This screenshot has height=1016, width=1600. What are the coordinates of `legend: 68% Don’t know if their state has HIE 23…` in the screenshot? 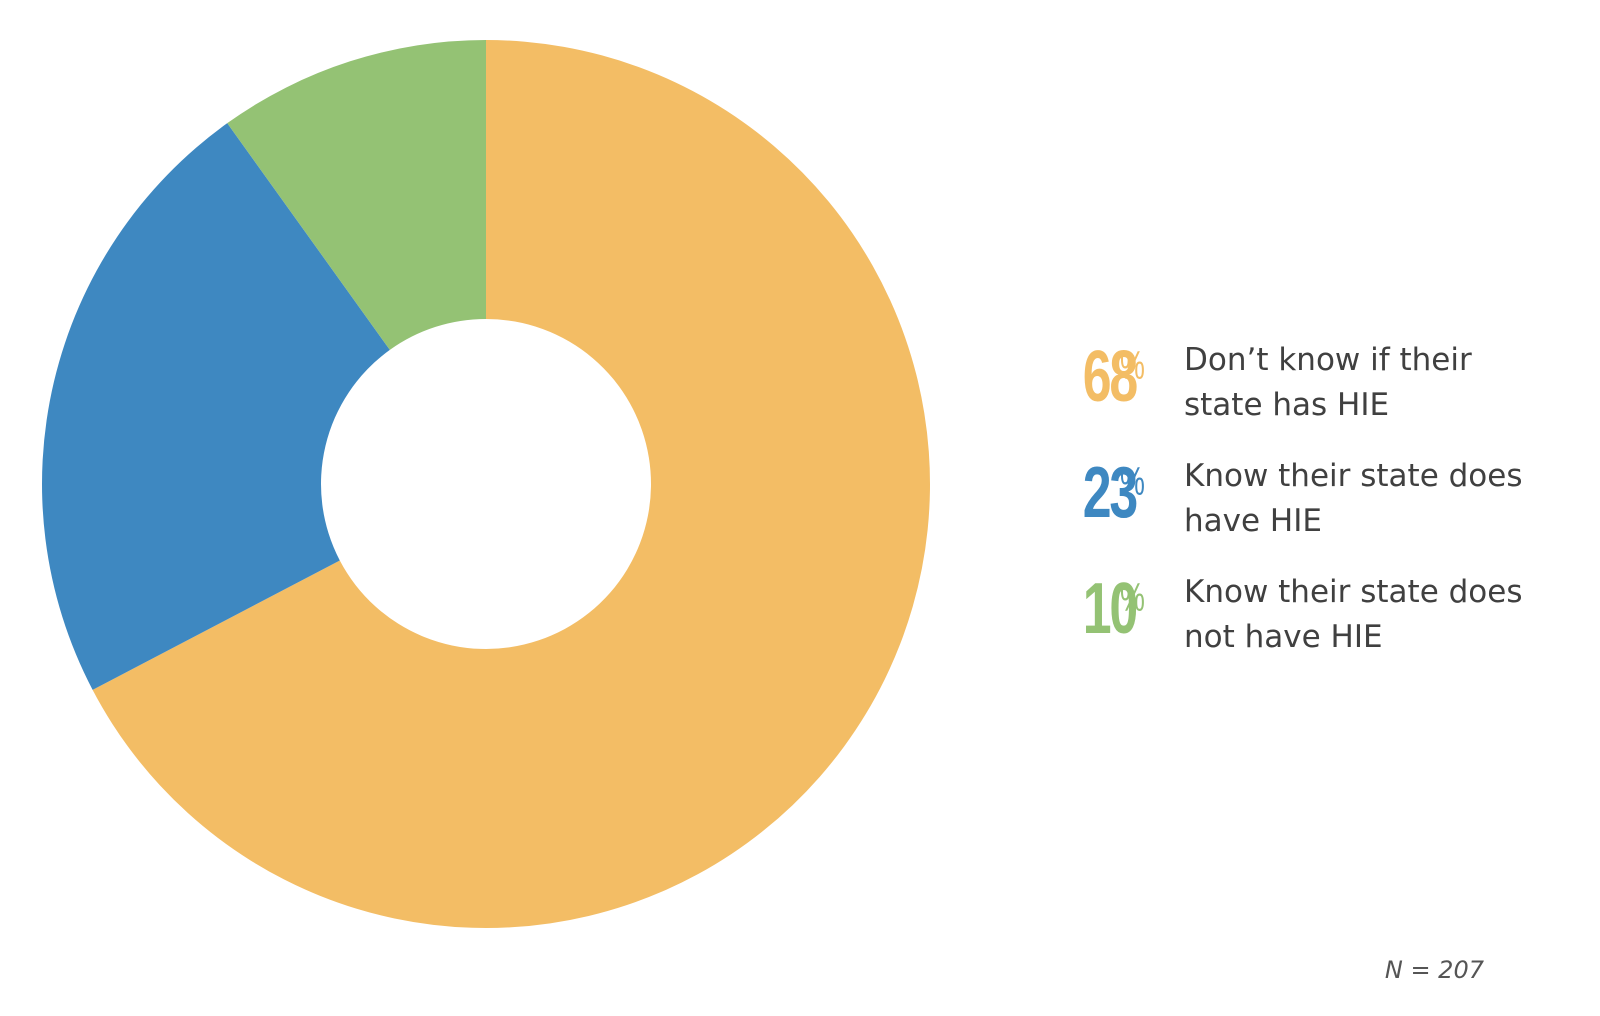 It's located at (1308, 512).